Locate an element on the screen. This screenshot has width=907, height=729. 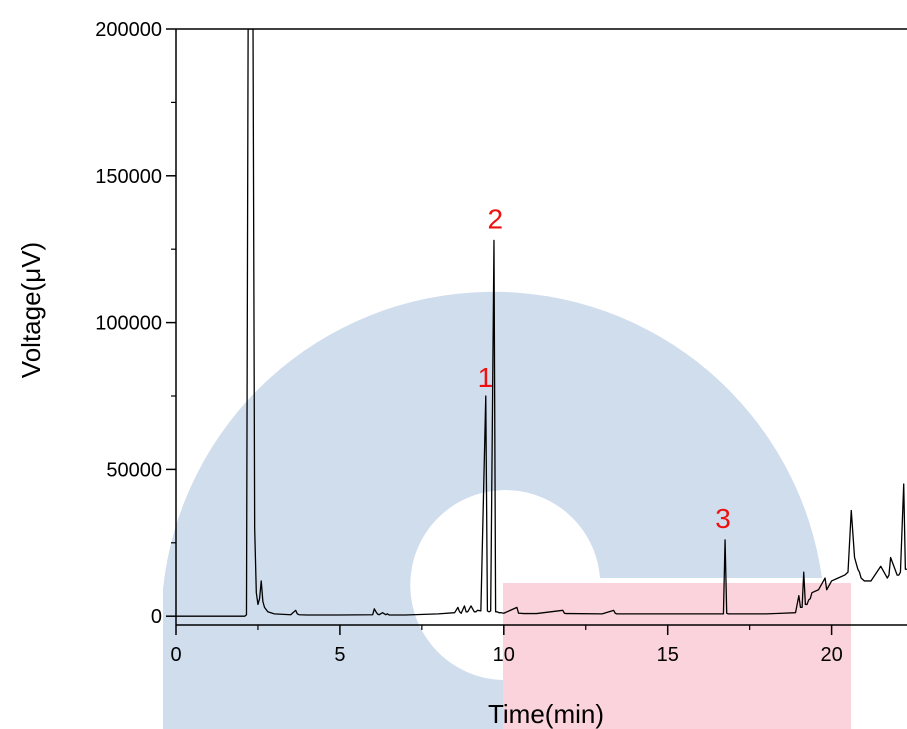
y-tick-label-3: 150000 is located at coordinates (128, 177).